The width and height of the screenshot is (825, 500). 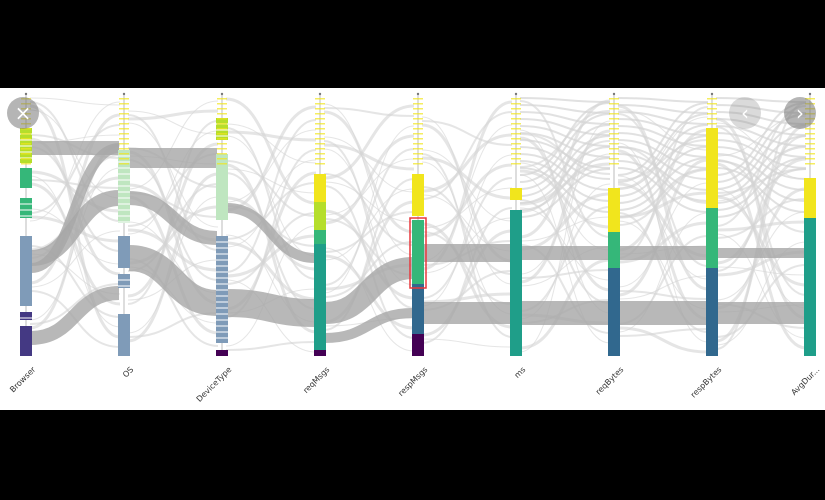 What do you see at coordinates (412, 381) in the screenshot?
I see `dimension-label: respMsgs` at bounding box center [412, 381].